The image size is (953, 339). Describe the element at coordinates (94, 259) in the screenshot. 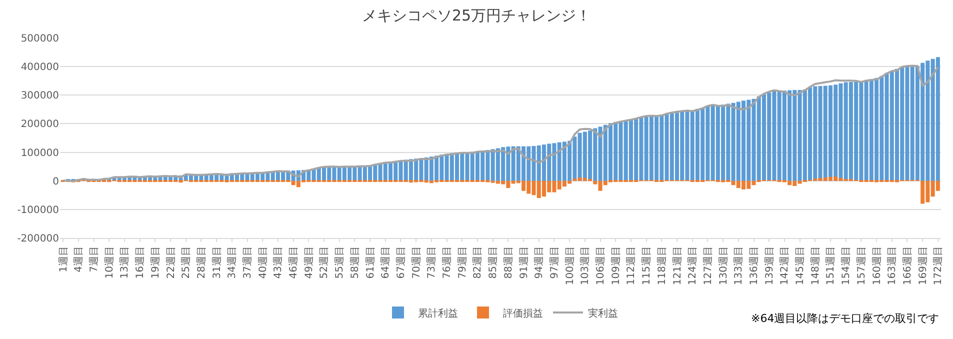

I see `x-tick-label: 7週目` at that location.